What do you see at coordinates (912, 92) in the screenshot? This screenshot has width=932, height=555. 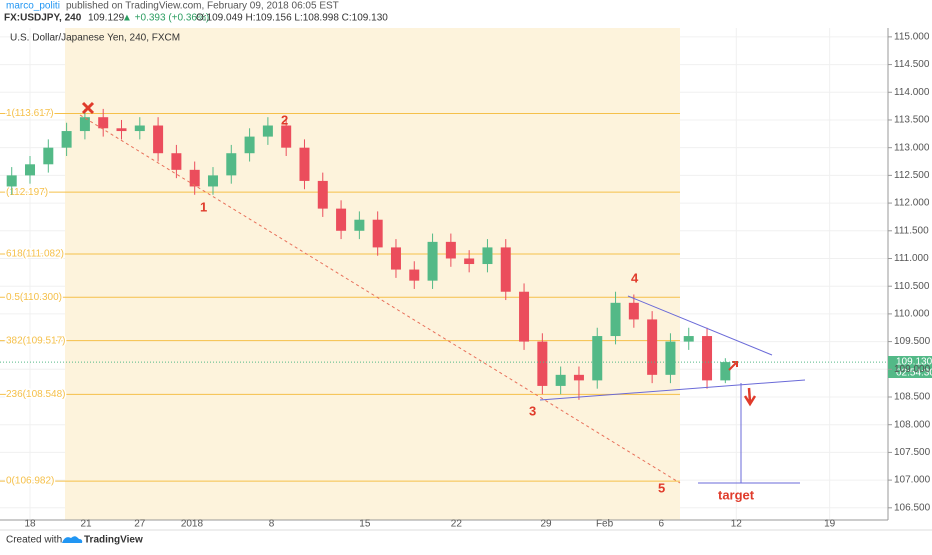 I see `y-tick-label: 114.000` at bounding box center [912, 92].